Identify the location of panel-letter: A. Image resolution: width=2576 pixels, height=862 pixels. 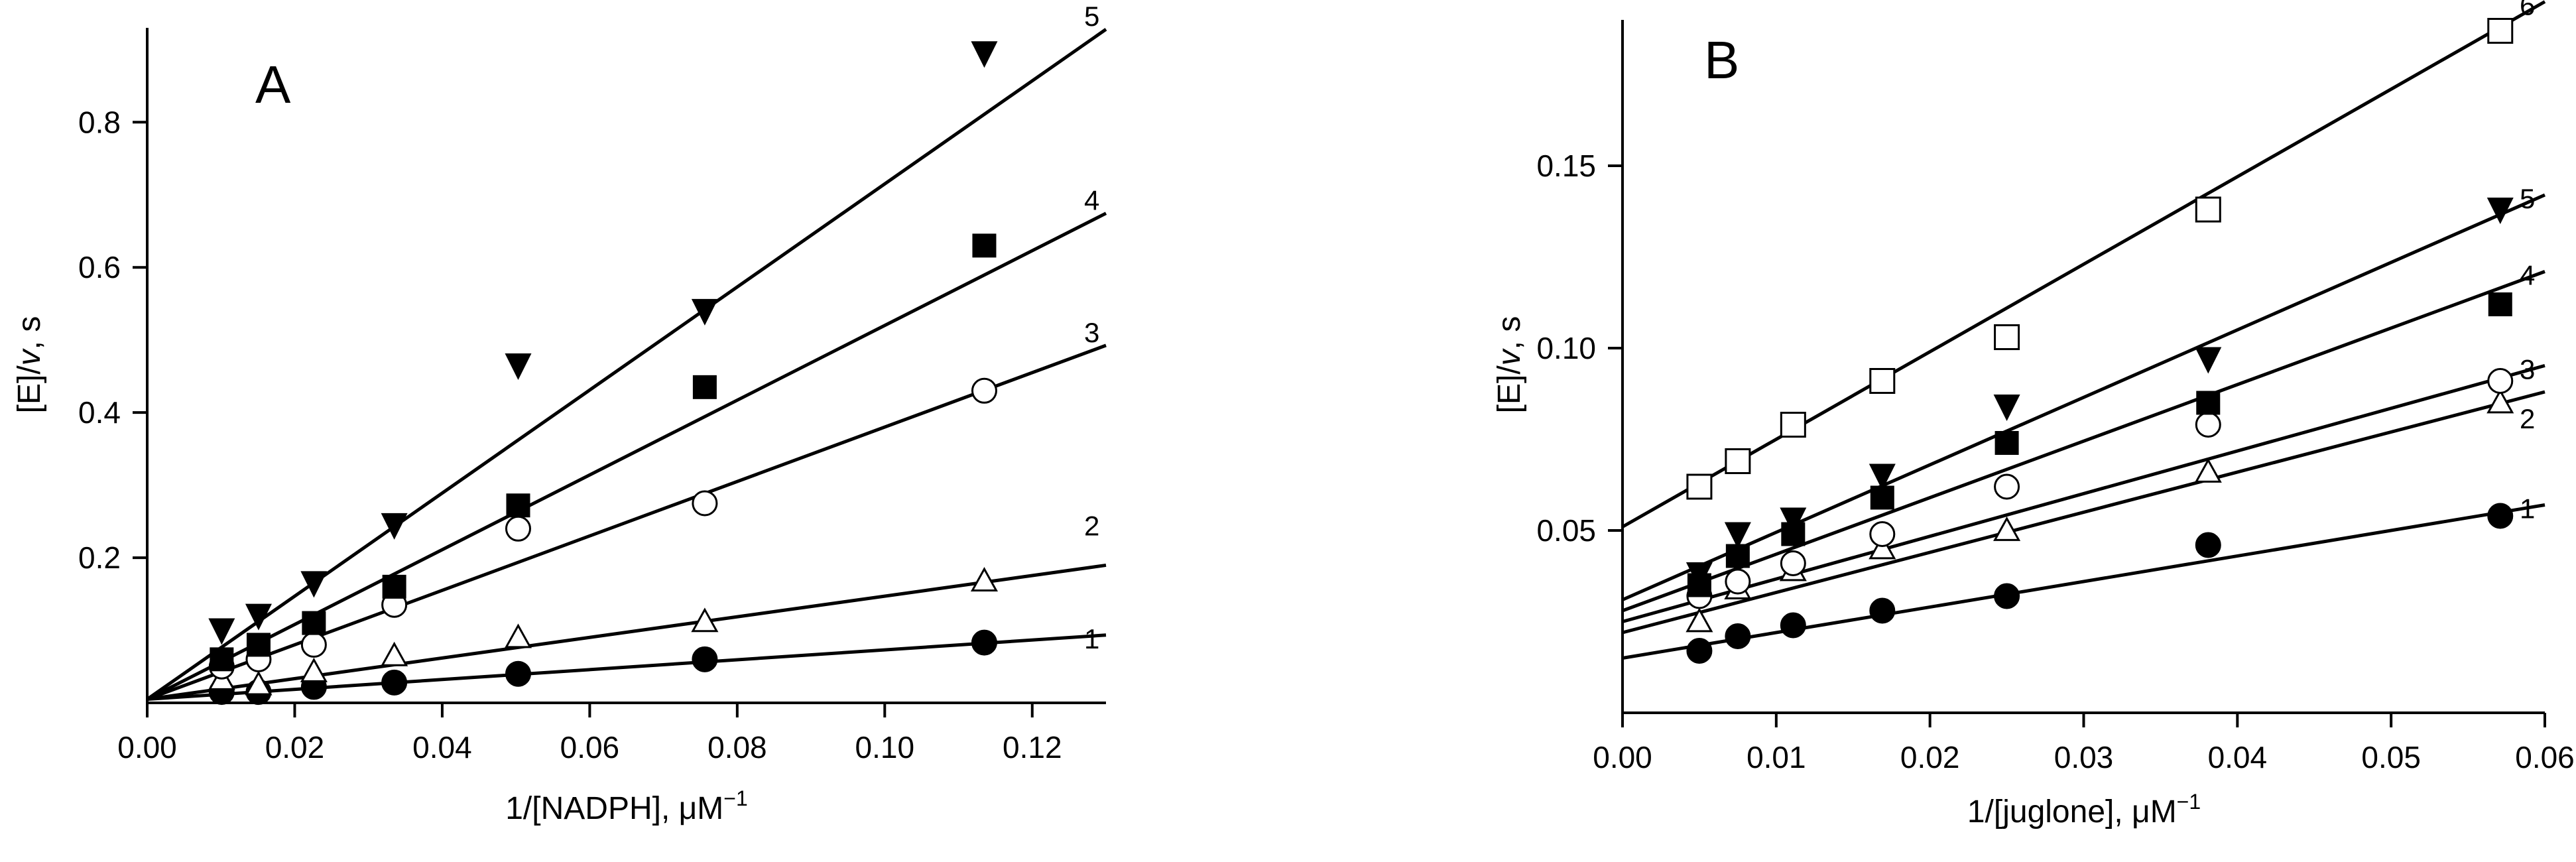
(273, 84).